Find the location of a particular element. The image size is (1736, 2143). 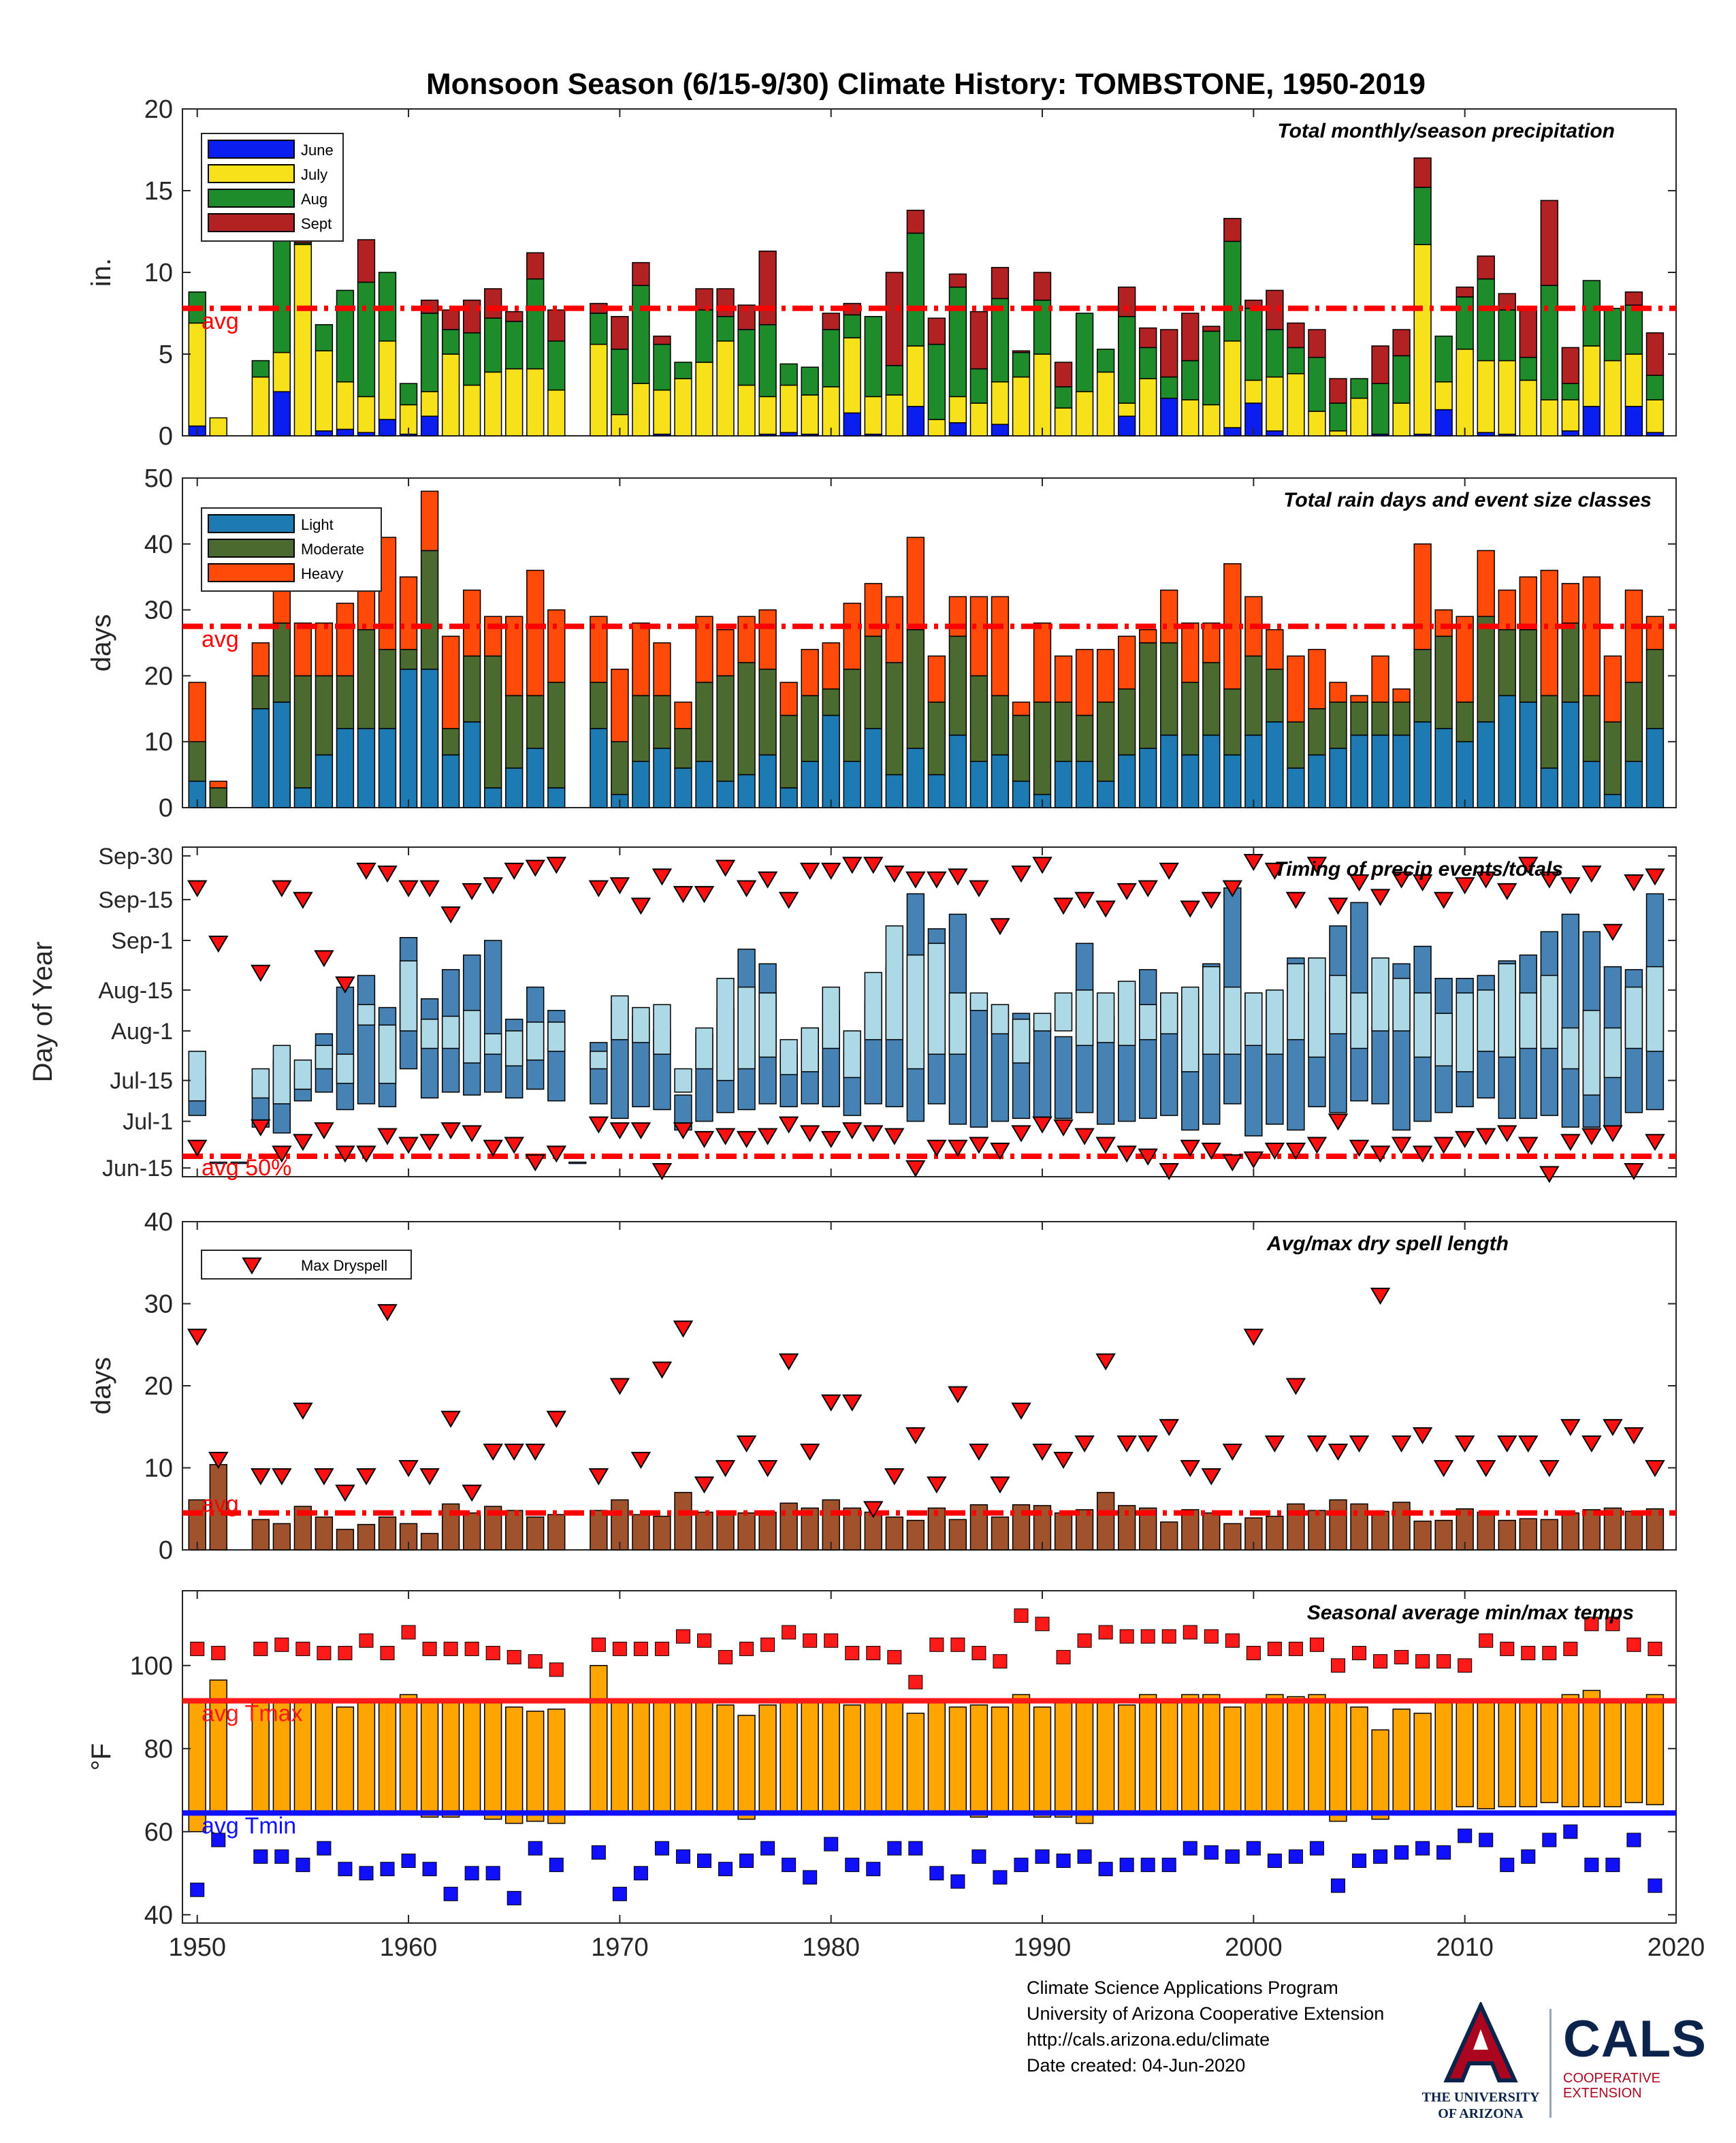

precip-panel-label: Total monthly/season precipitation is located at coordinates (1446, 131).